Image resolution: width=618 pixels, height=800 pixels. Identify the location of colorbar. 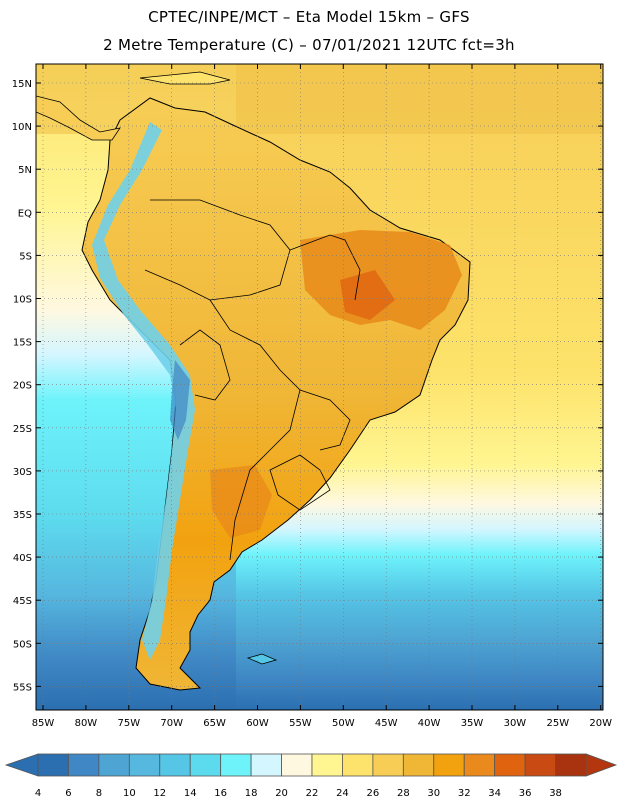
(311, 765).